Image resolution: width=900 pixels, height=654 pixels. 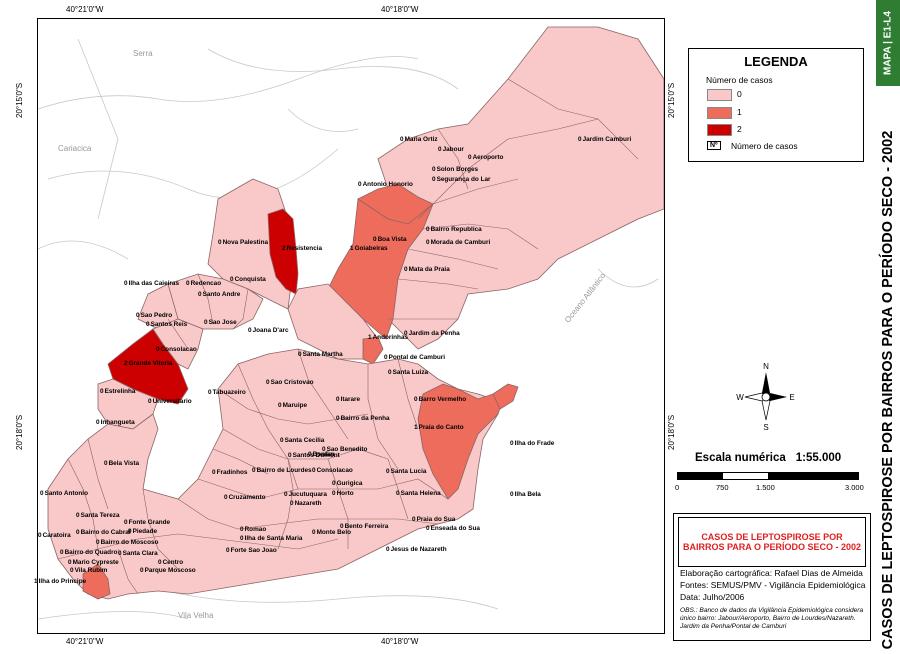 What do you see at coordinates (170, 562) in the screenshot?
I see `neighborhood-label: 0Centro` at bounding box center [170, 562].